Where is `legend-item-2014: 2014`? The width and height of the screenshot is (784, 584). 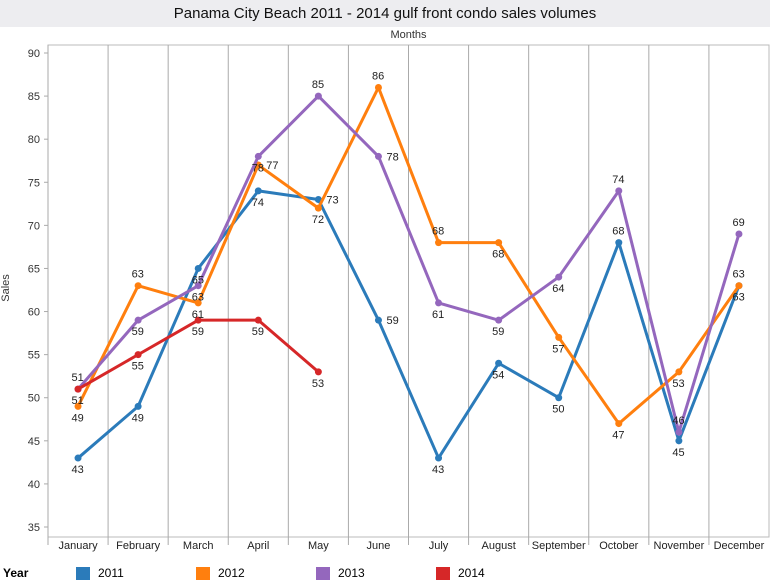 legend-item-2014: 2014 is located at coordinates (460, 573).